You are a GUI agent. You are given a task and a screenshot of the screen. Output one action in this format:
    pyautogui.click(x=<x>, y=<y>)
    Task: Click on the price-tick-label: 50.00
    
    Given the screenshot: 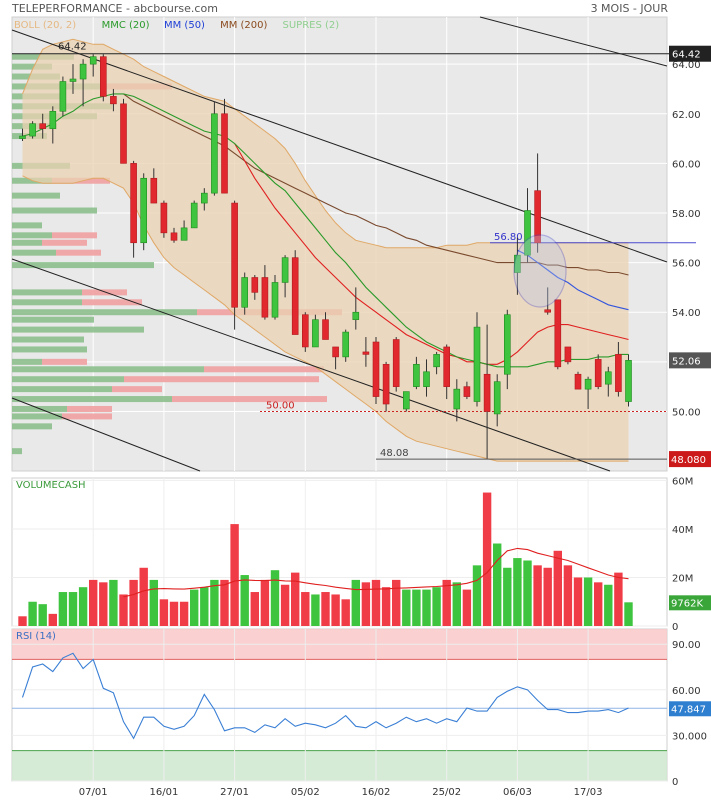 What is the action you would take?
    pyautogui.click(x=686, y=412)
    